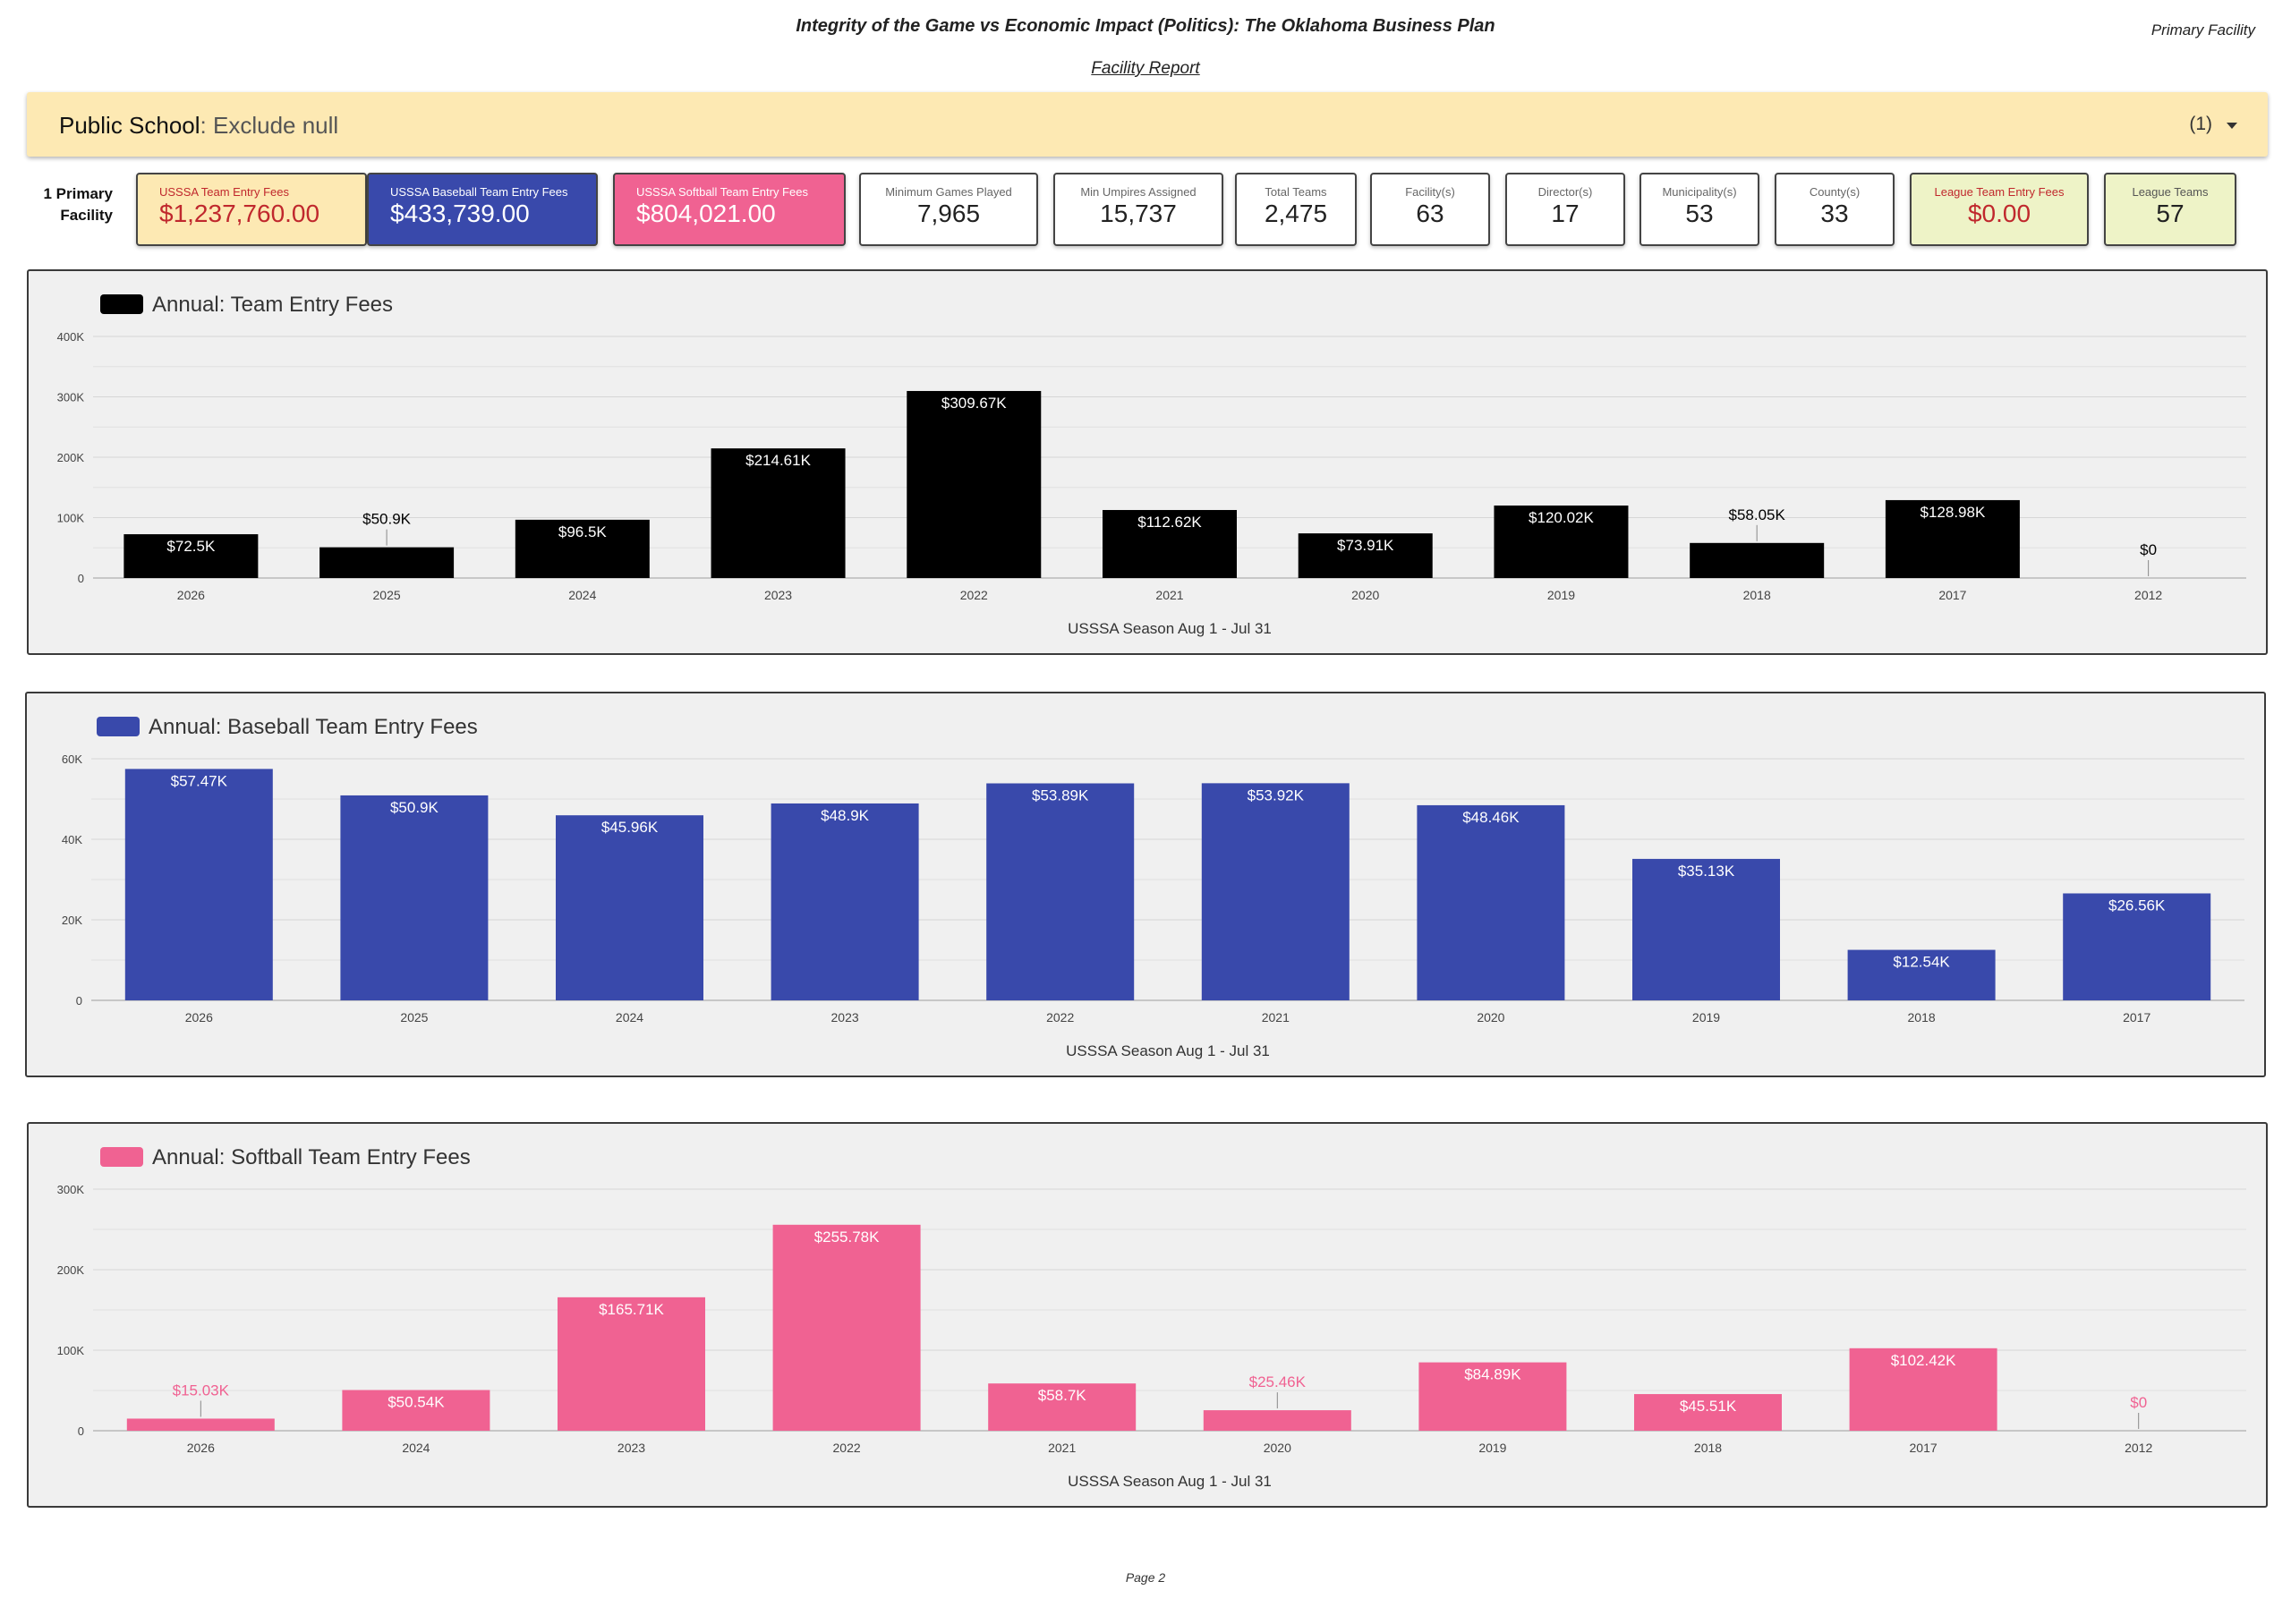 The image size is (2291, 1624). Describe the element at coordinates (1296, 213) in the screenshot. I see `kpi-value: 2,475` at that location.